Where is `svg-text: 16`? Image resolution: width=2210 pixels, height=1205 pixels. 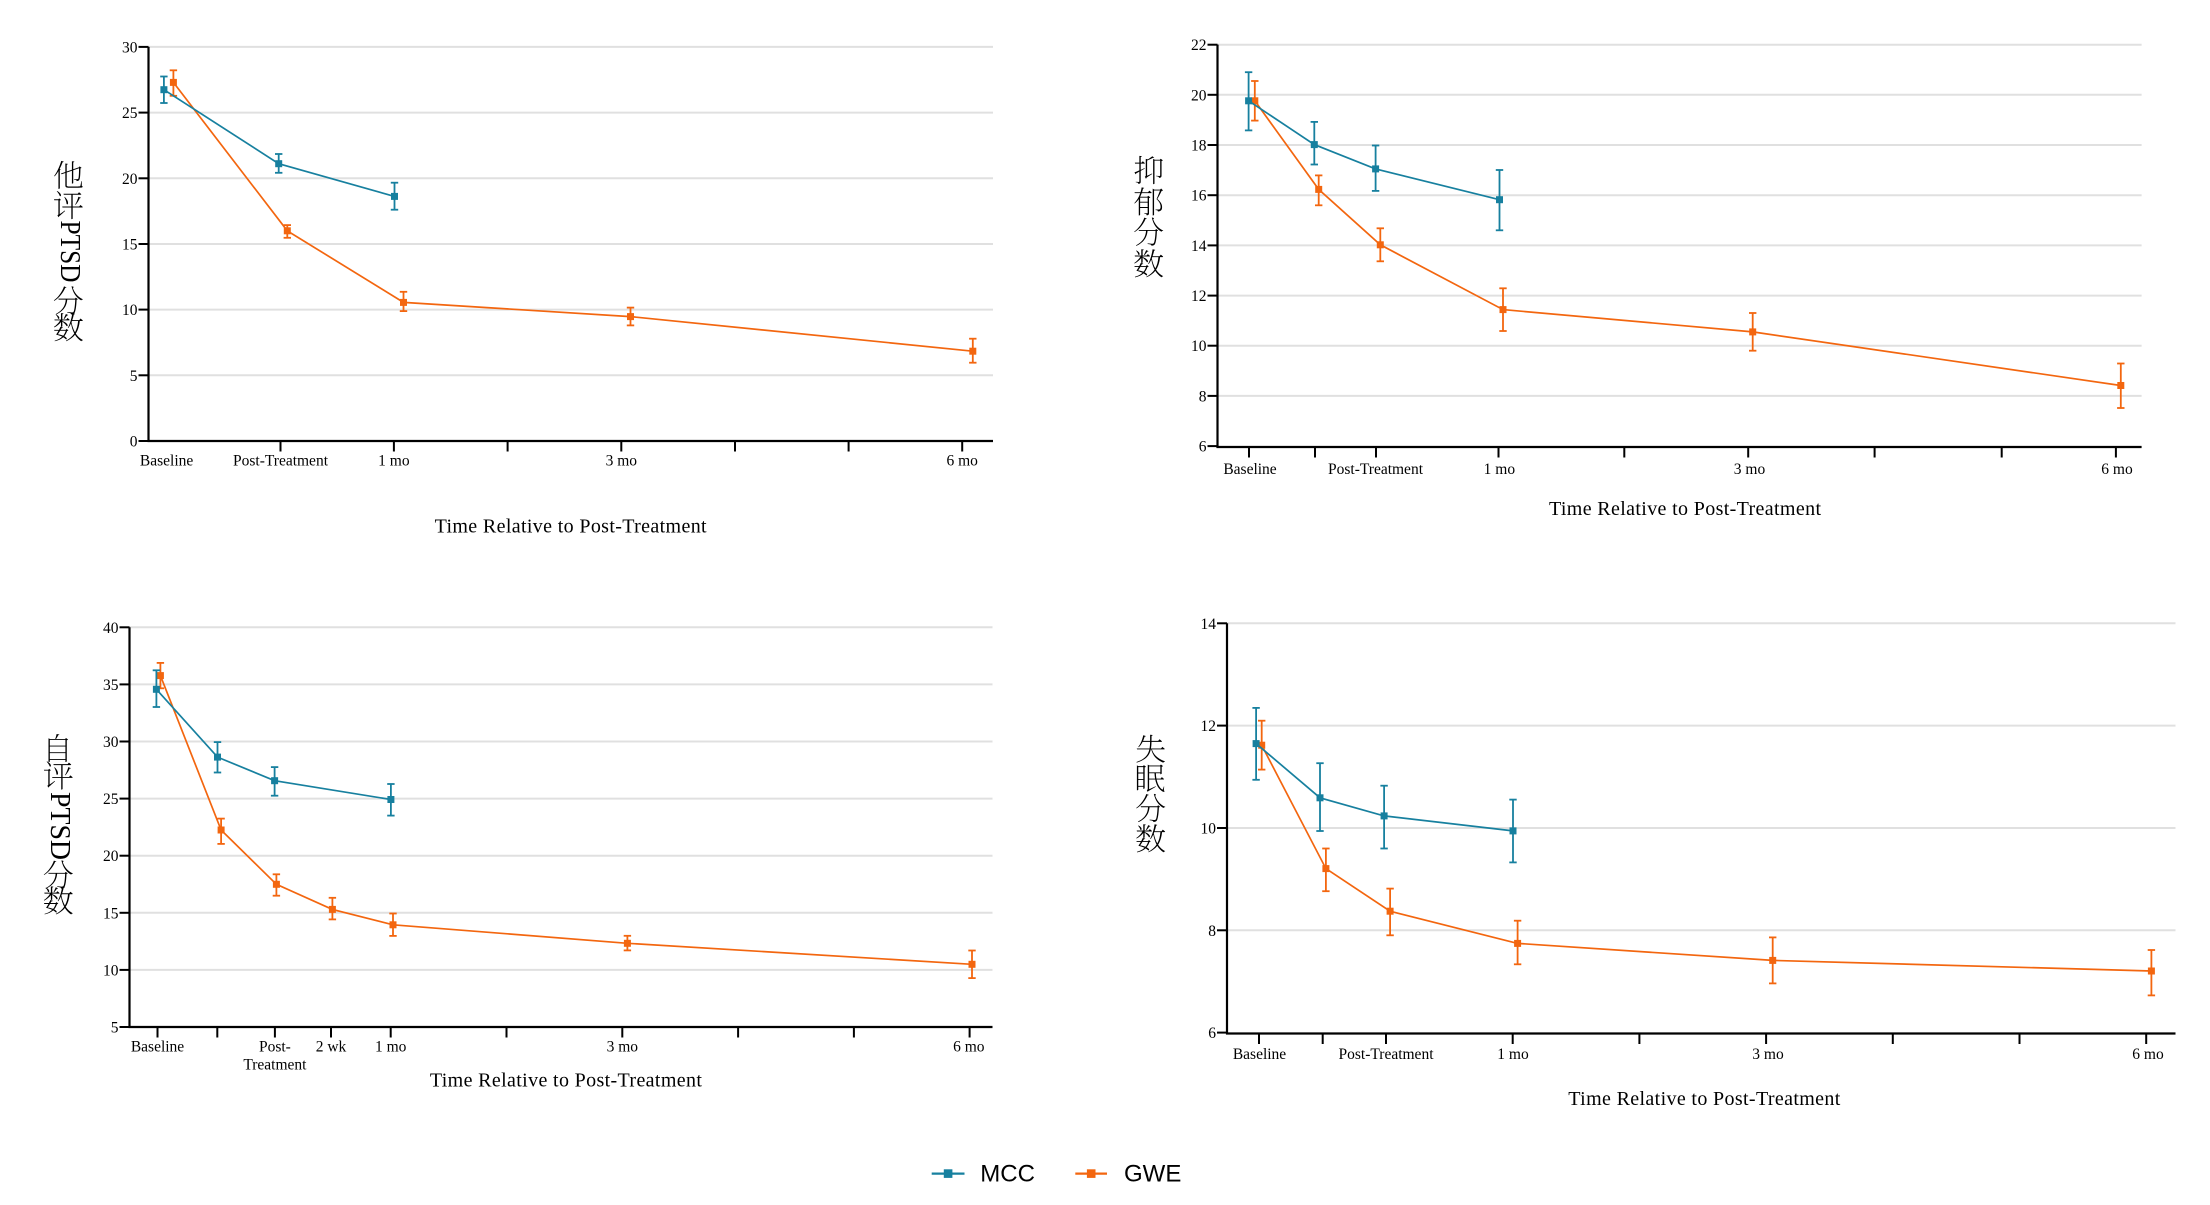 svg-text: 16 is located at coordinates (1199, 196).